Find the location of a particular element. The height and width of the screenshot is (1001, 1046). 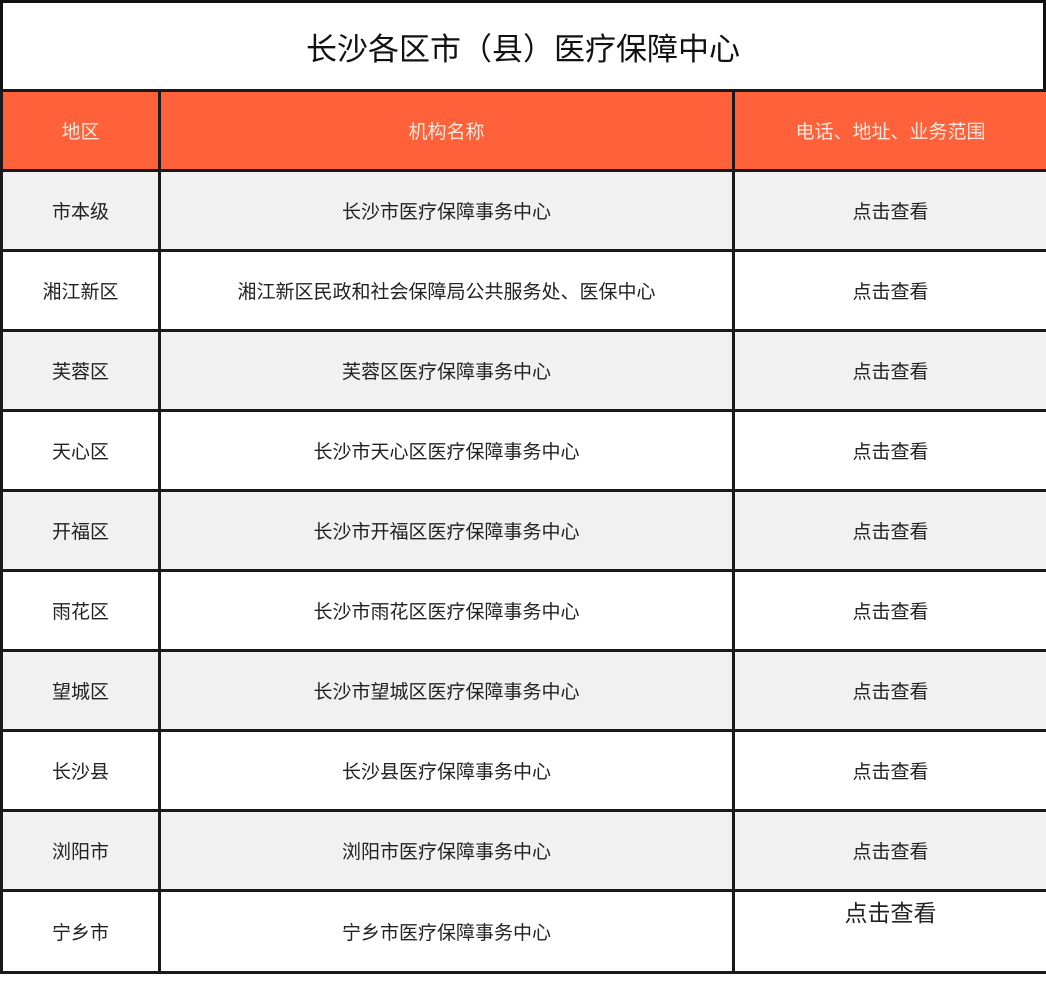

org-name-cell: 长沙市望城区医疗保障事务中心 is located at coordinates (446, 690).